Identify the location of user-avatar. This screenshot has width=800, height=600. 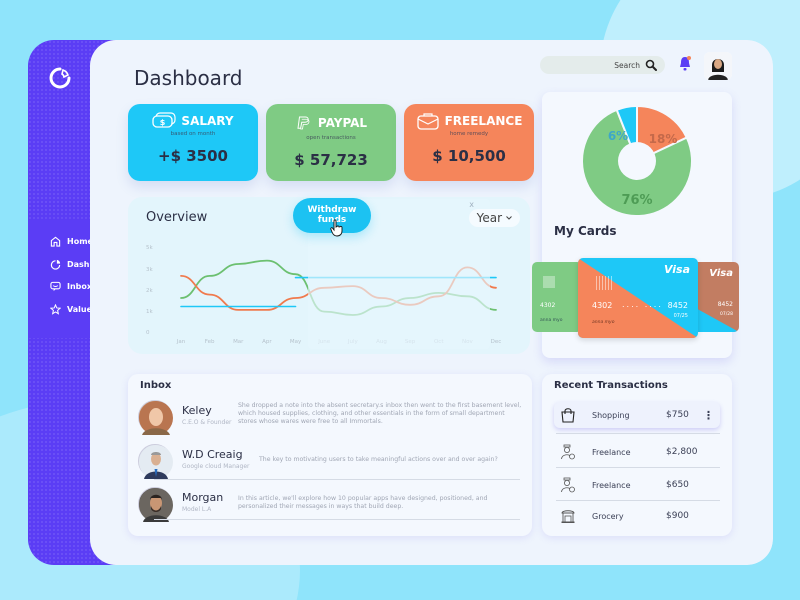
(718, 66).